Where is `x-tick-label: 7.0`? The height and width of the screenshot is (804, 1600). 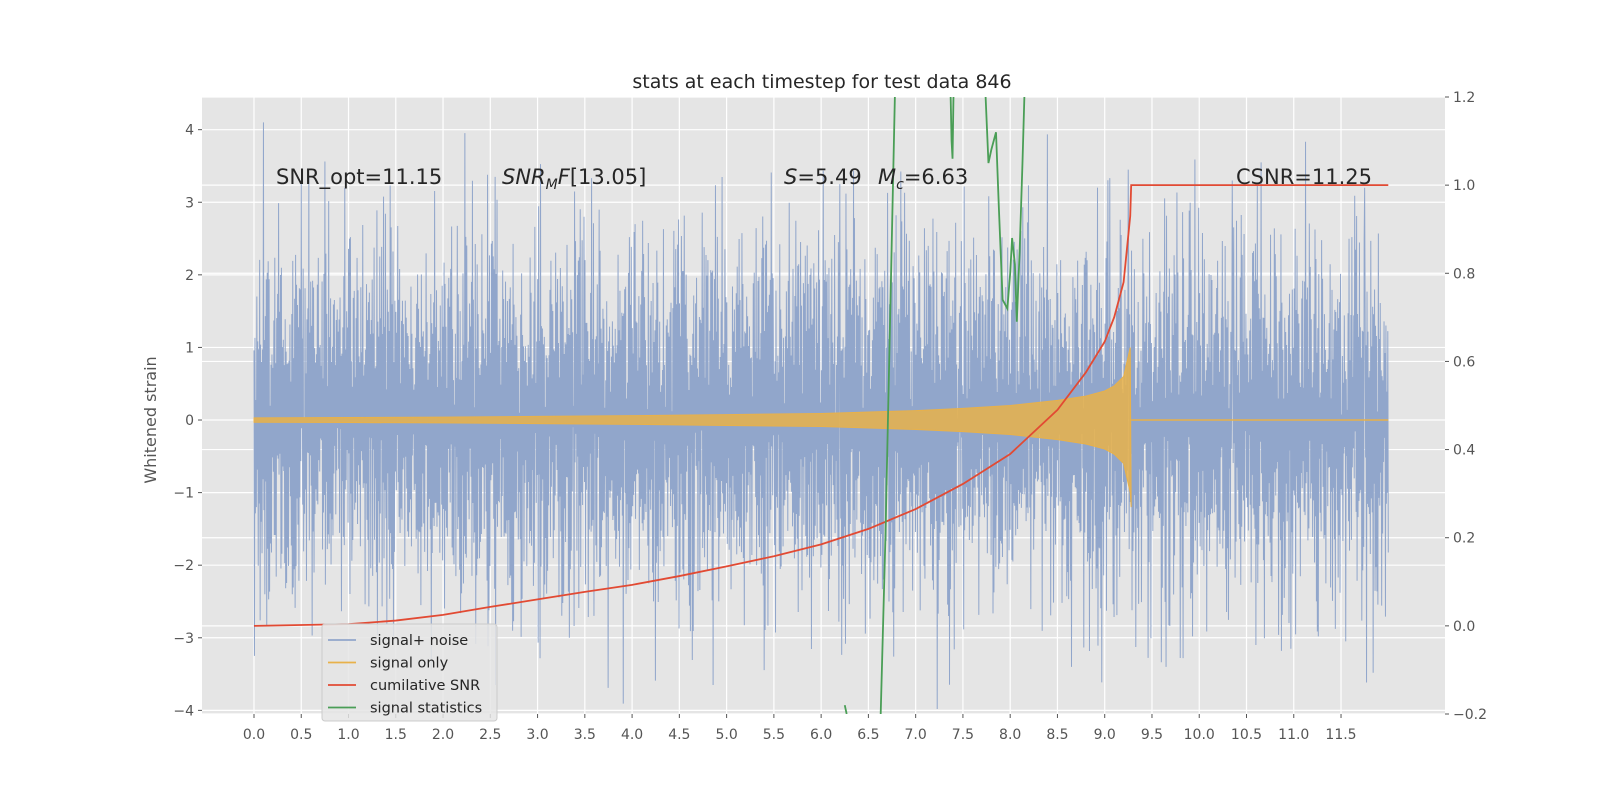
x-tick-label: 7.0 is located at coordinates (916, 735).